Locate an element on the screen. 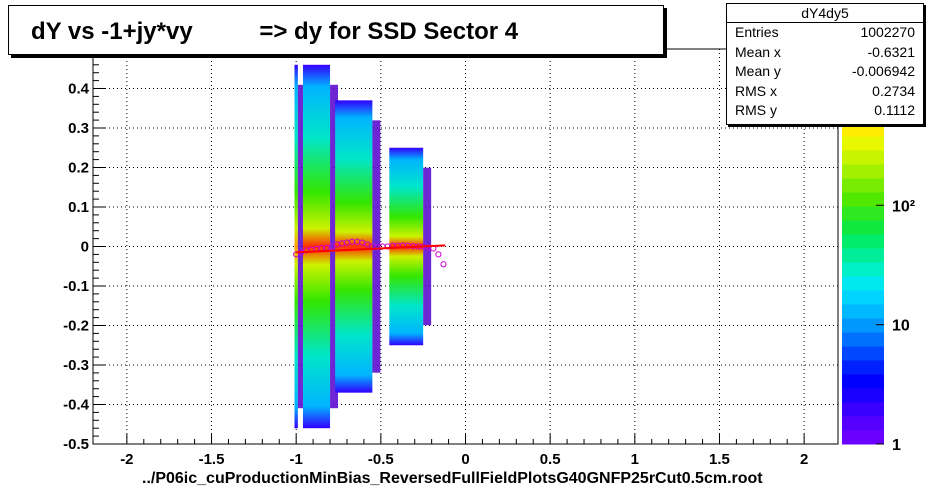  y-tick-label: 0.1 is located at coordinates (78, 207).